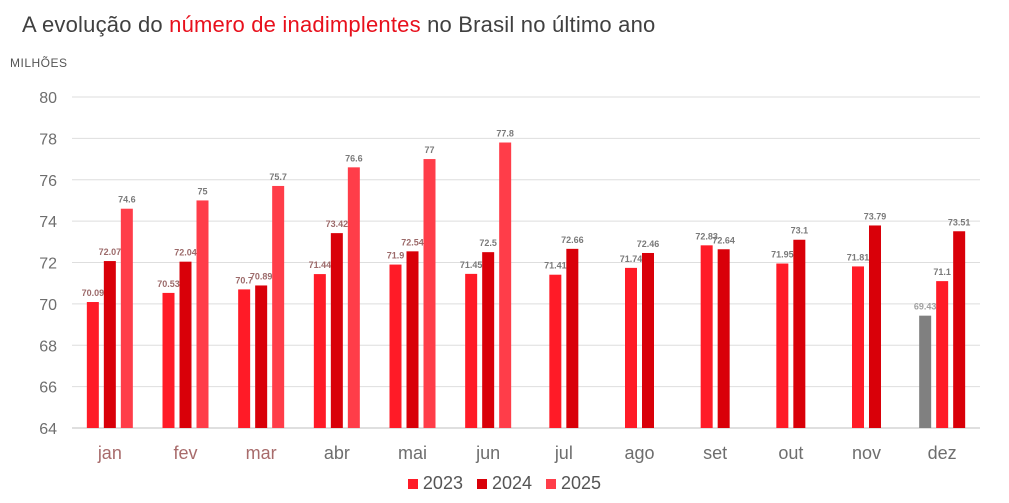 The height and width of the screenshot is (503, 1009). What do you see at coordinates (244, 280) in the screenshot?
I see `bar-mar-2023-label: 70.7` at bounding box center [244, 280].